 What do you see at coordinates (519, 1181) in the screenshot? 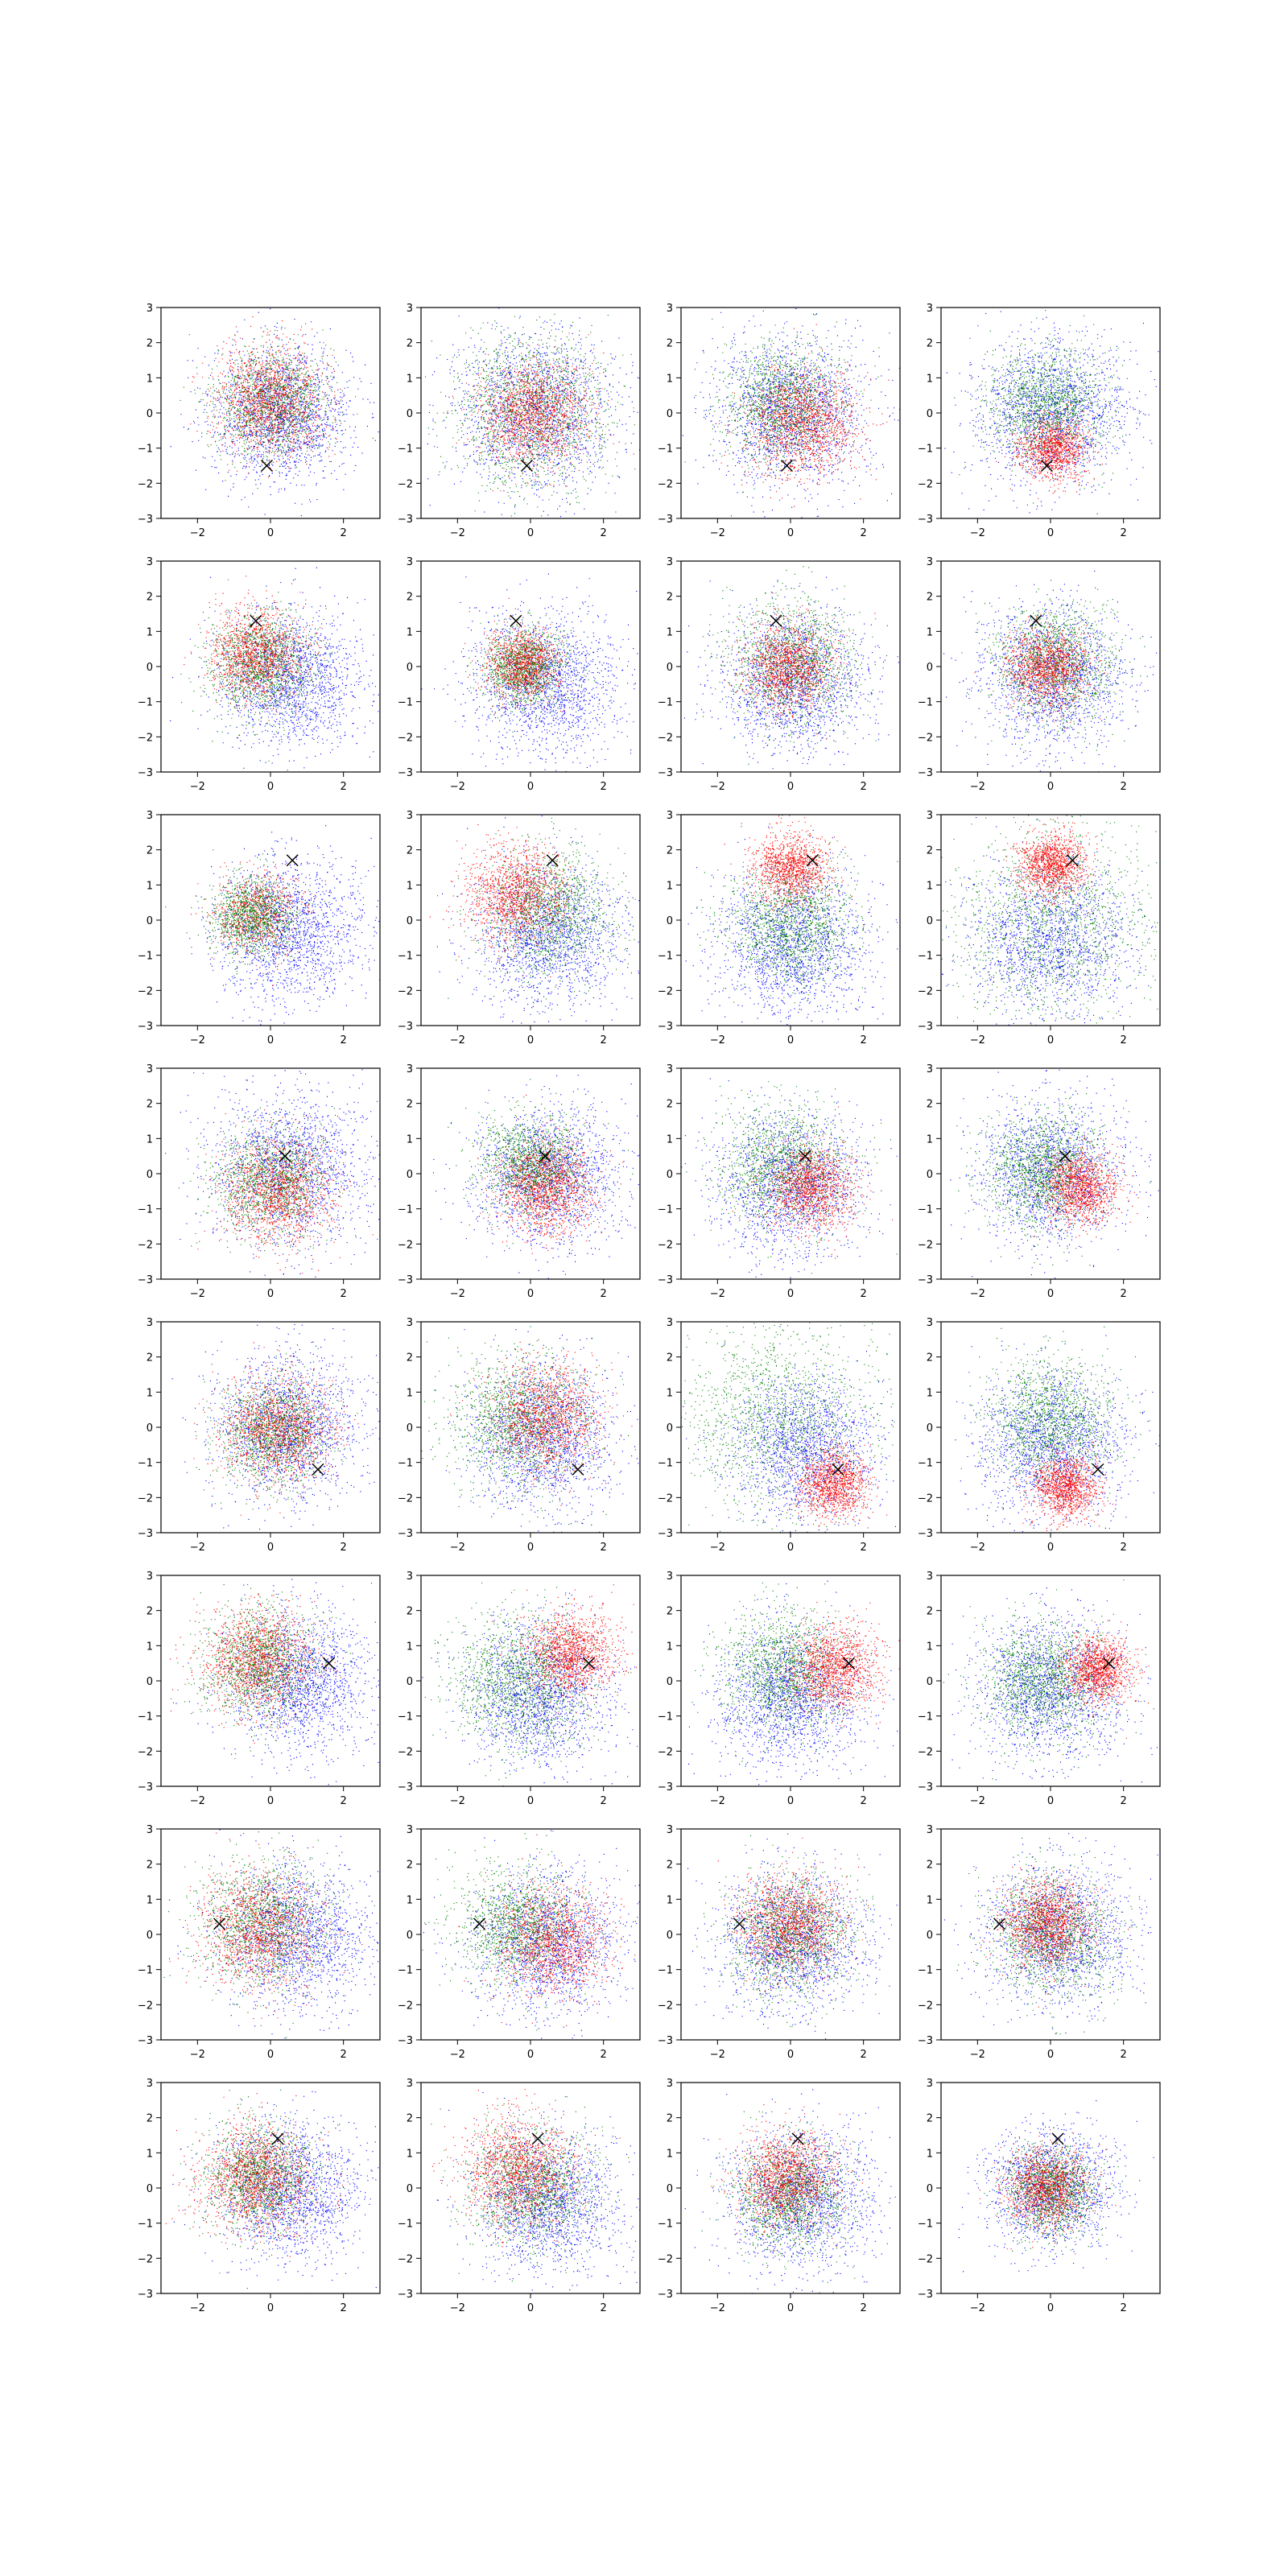
I see `subplot-4-2: −2 0 2 −3 −2 −1 0 1 2 3` at bounding box center [519, 1181].